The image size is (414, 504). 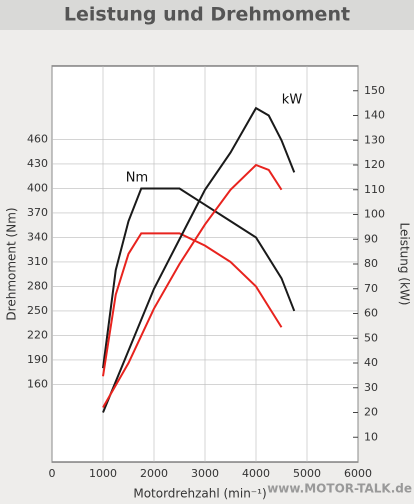 I want to click on y-axis-label: Drehmoment (Nm), so click(x=12, y=263).